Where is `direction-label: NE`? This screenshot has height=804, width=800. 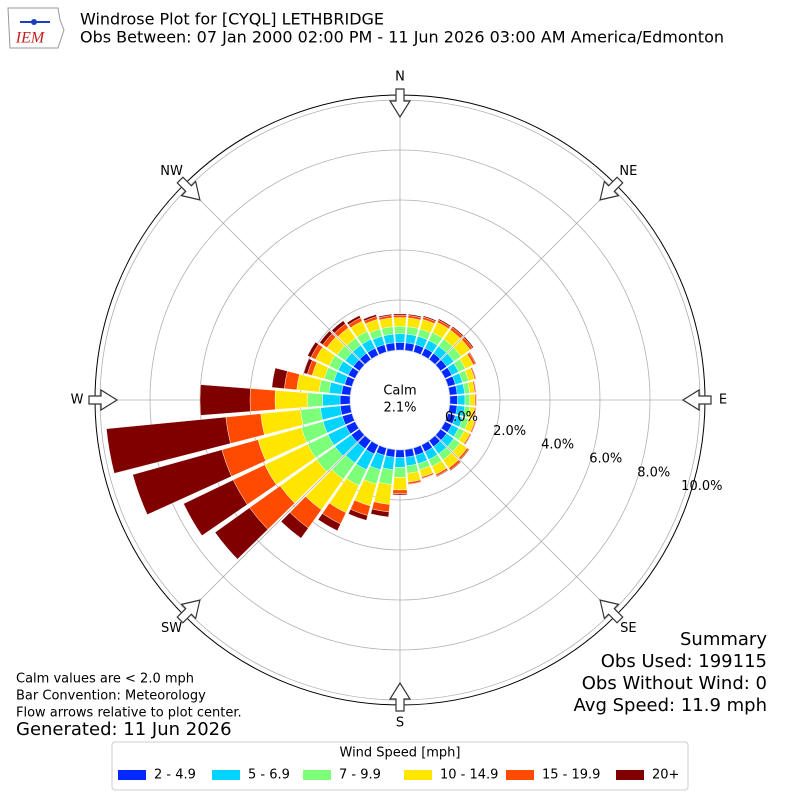
direction-label: NE is located at coordinates (628, 171).